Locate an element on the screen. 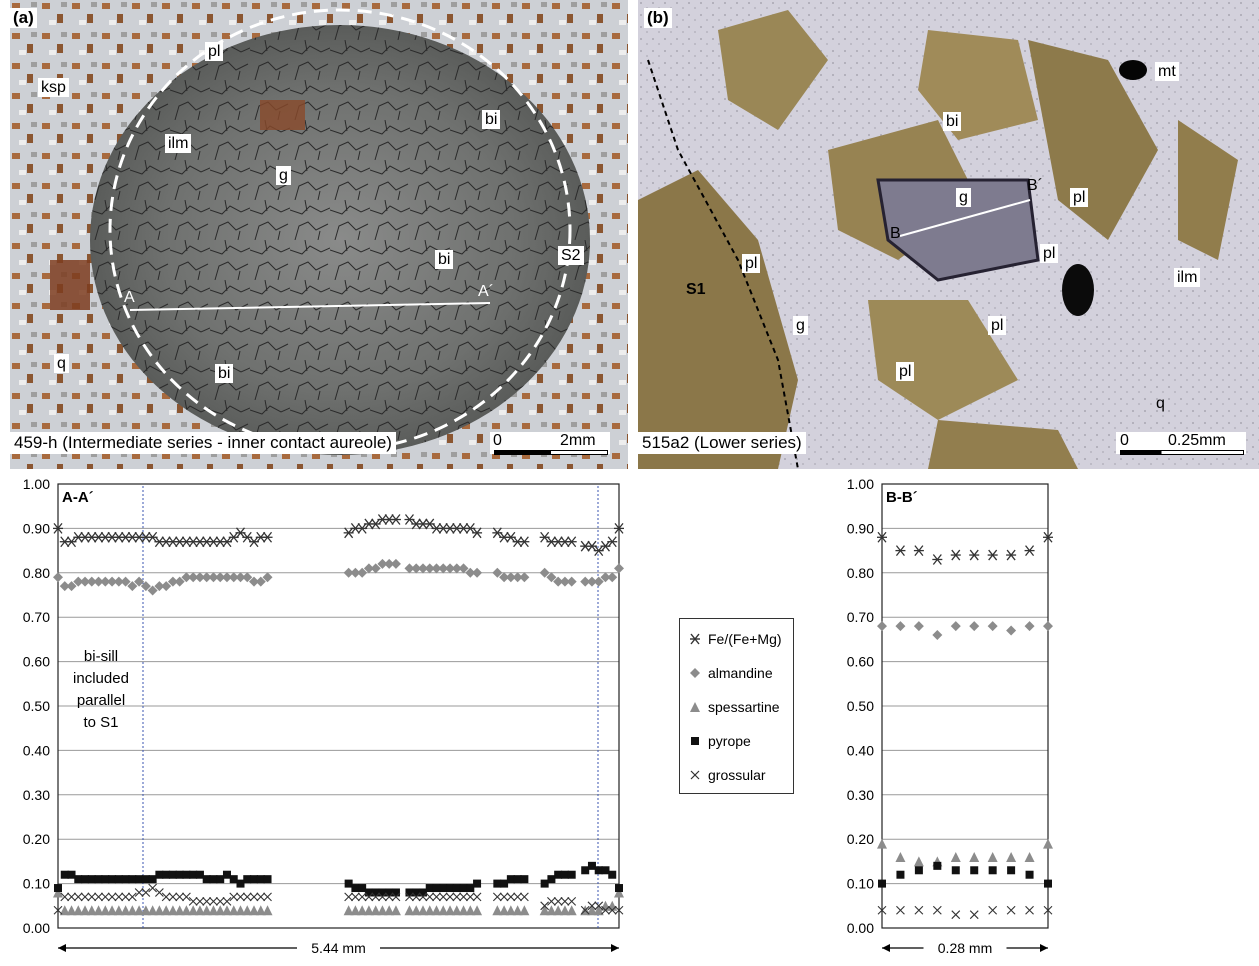  chart1-arrowhead-left is located at coordinates (886, 948).